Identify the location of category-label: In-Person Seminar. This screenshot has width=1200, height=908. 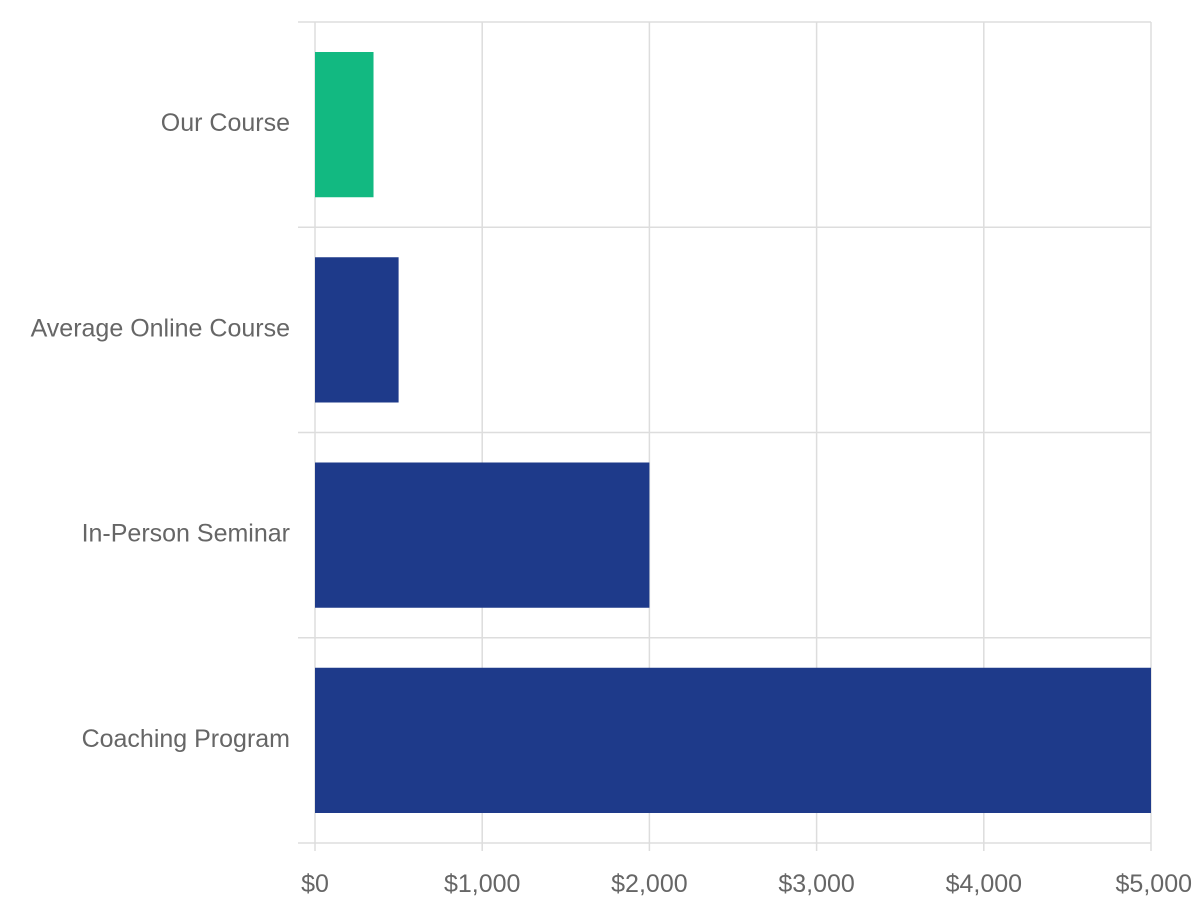
(186, 534).